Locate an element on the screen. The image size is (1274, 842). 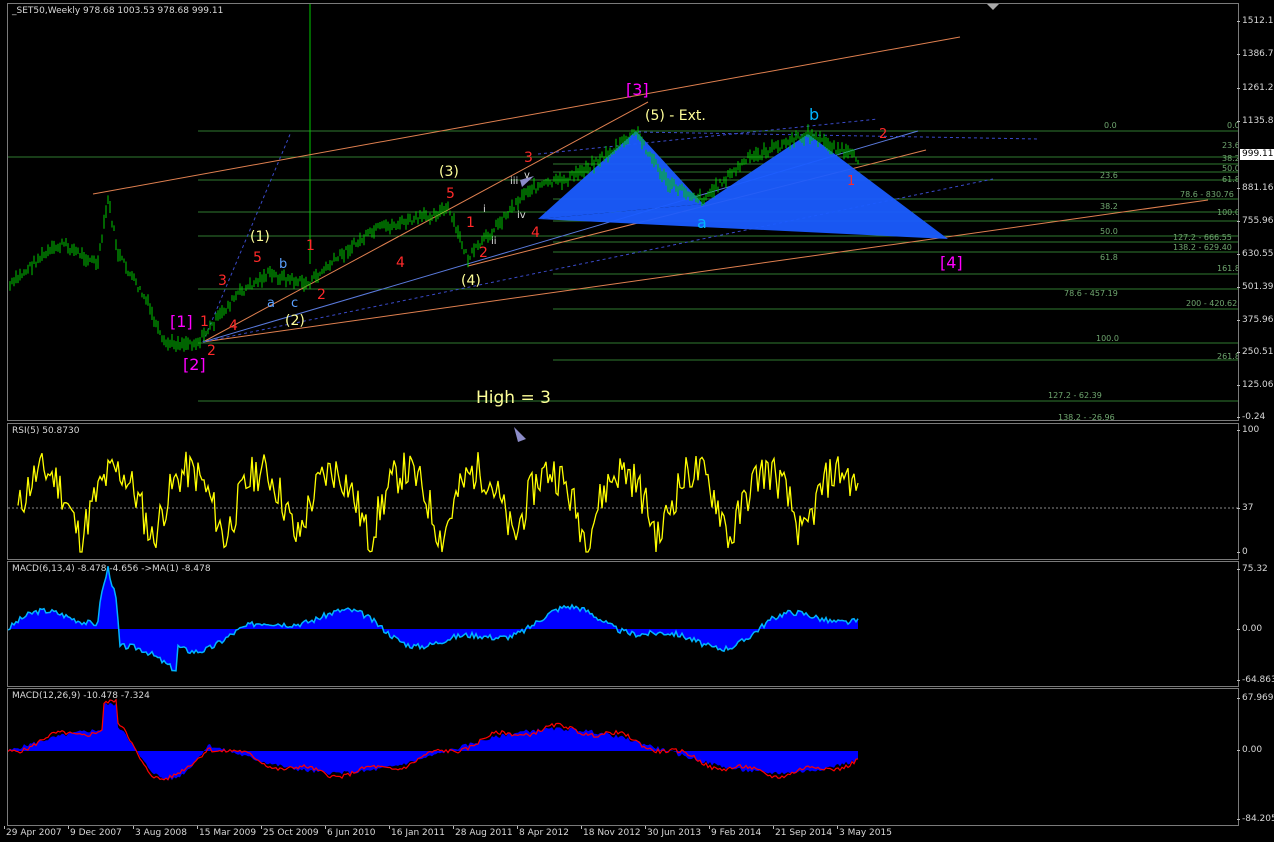
axis-tick: 630.55 is located at coordinates (1255, 254).